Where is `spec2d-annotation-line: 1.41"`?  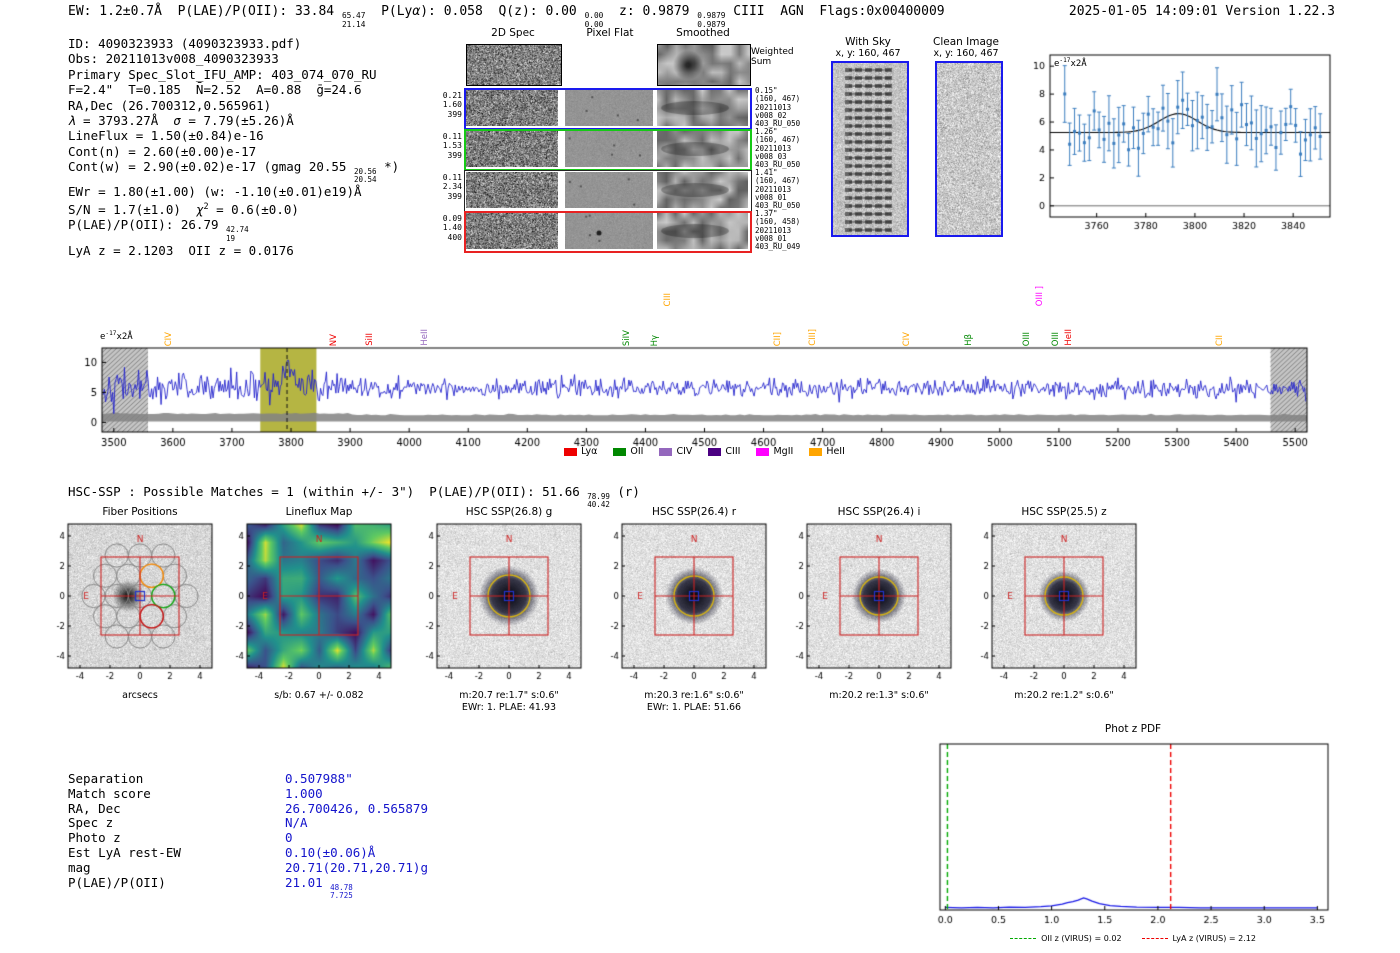 spec2d-annotation-line: 1.41" is located at coordinates (766, 172).